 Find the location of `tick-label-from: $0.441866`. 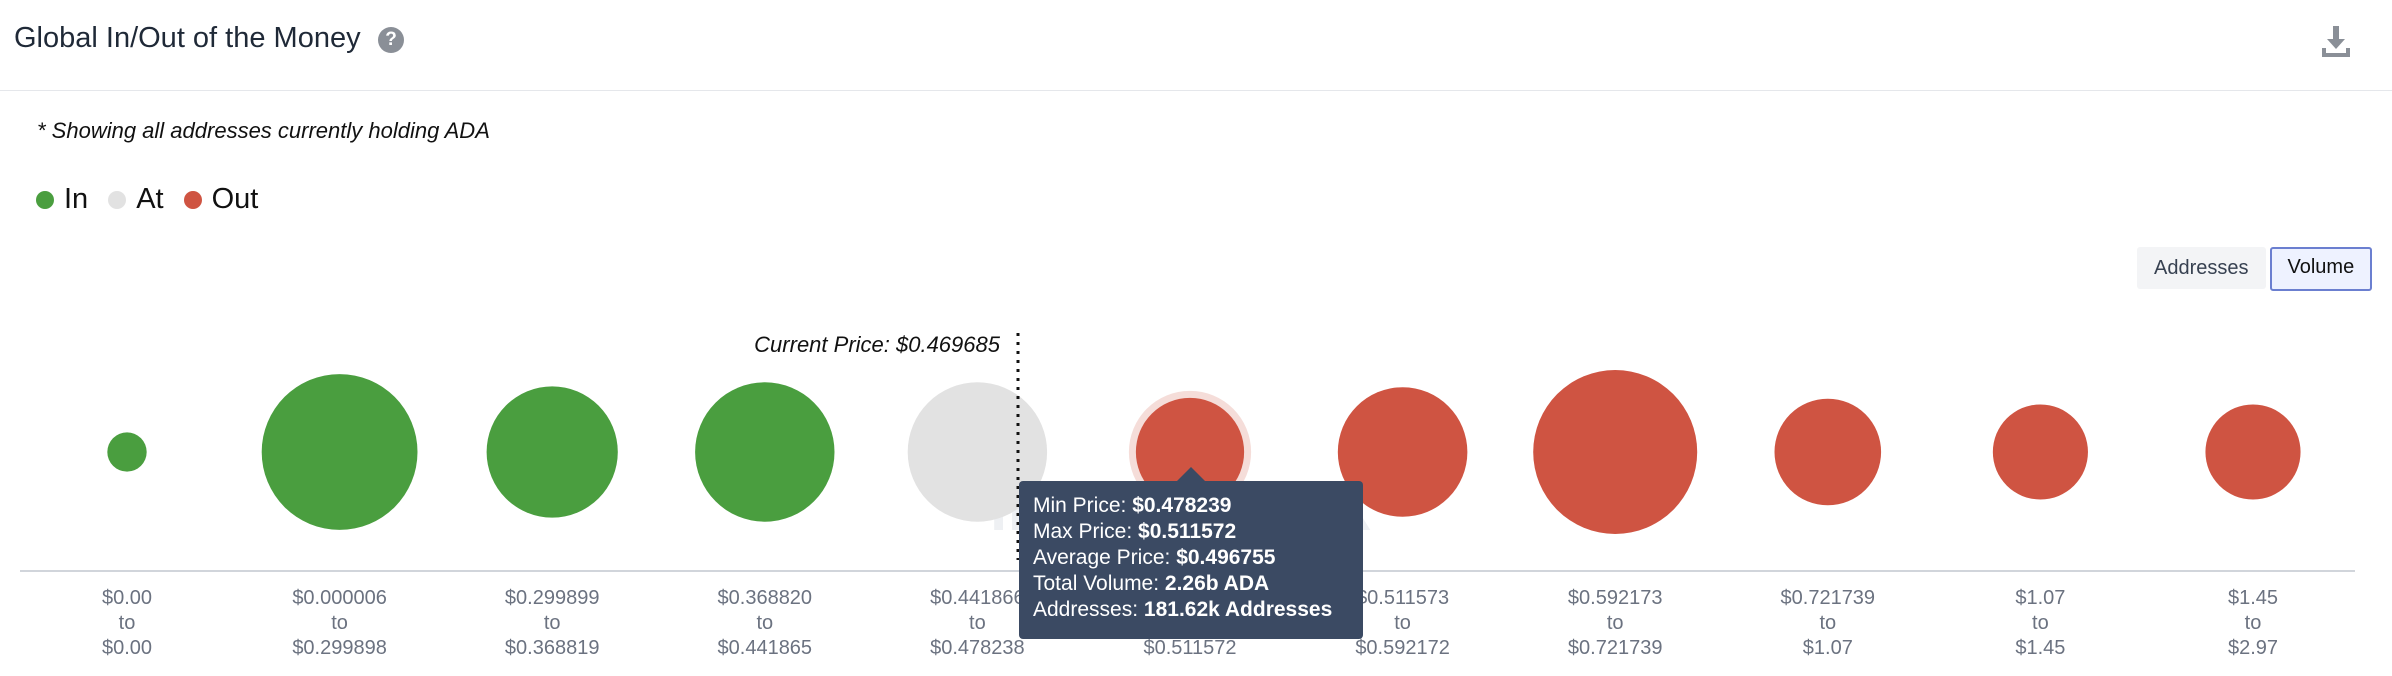

tick-label-from: $0.441866 is located at coordinates (977, 598).